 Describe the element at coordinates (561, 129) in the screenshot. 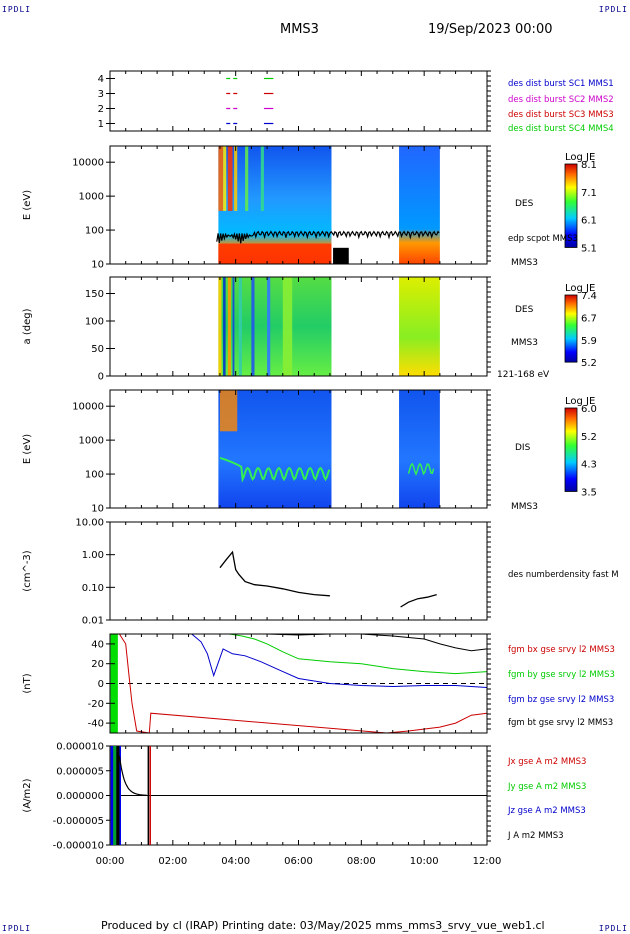

I see `legend-burst-mms4: des dist burst SC4 MMS4` at that location.